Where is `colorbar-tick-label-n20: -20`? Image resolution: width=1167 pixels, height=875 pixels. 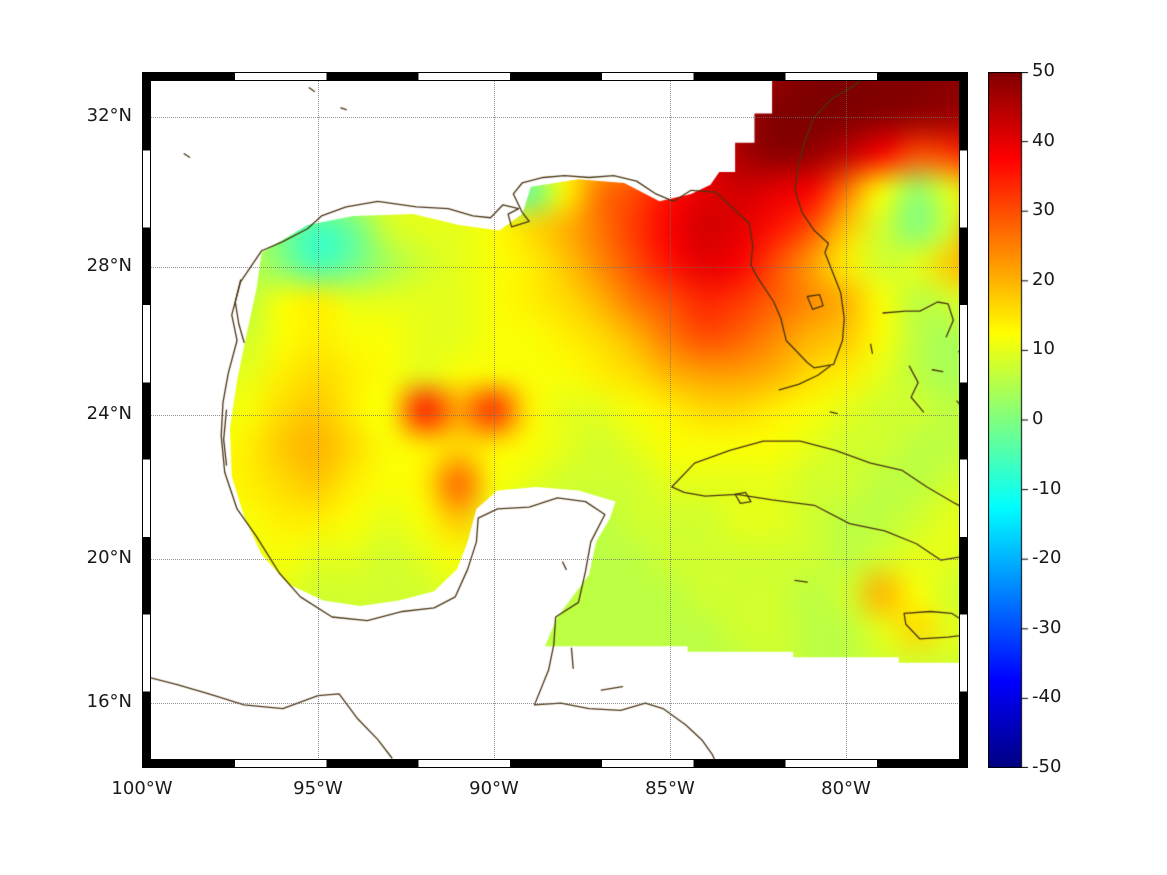
colorbar-tick-label-n20: -20 is located at coordinates (1047, 557).